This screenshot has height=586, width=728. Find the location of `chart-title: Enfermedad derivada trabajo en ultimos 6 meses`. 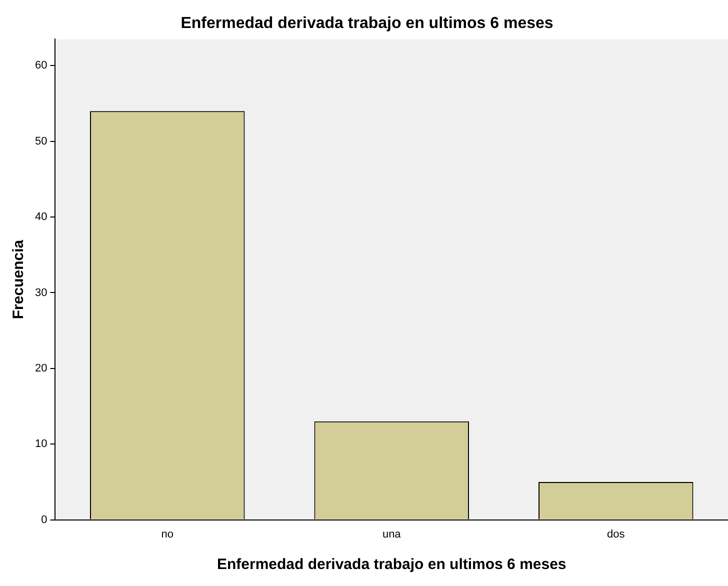

chart-title: Enfermedad derivada trabajo en ultimos 6 meses is located at coordinates (367, 23).